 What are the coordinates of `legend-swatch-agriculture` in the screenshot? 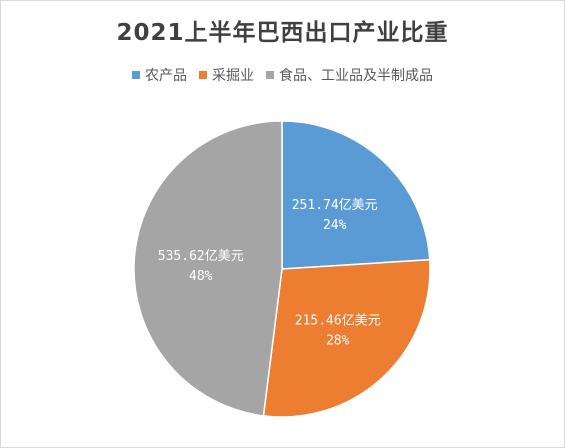 It's located at (136, 75).